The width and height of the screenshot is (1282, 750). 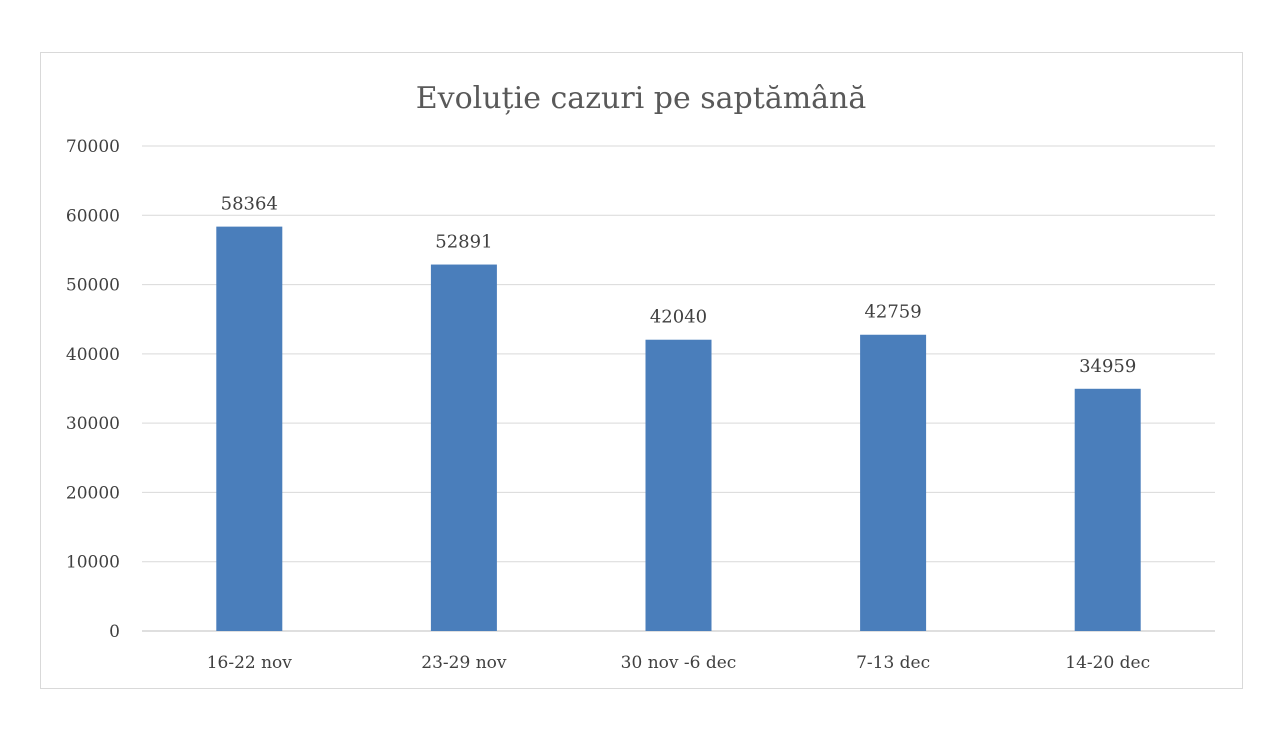 What do you see at coordinates (93, 216) in the screenshot?
I see `y-tick-label: 60000` at bounding box center [93, 216].